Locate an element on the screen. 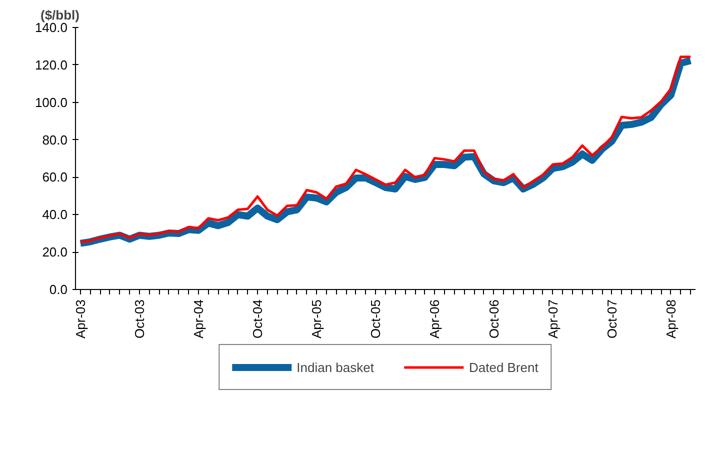 This screenshot has height=462, width=723. y-axis-title: ($/bbl) is located at coordinates (60, 15).